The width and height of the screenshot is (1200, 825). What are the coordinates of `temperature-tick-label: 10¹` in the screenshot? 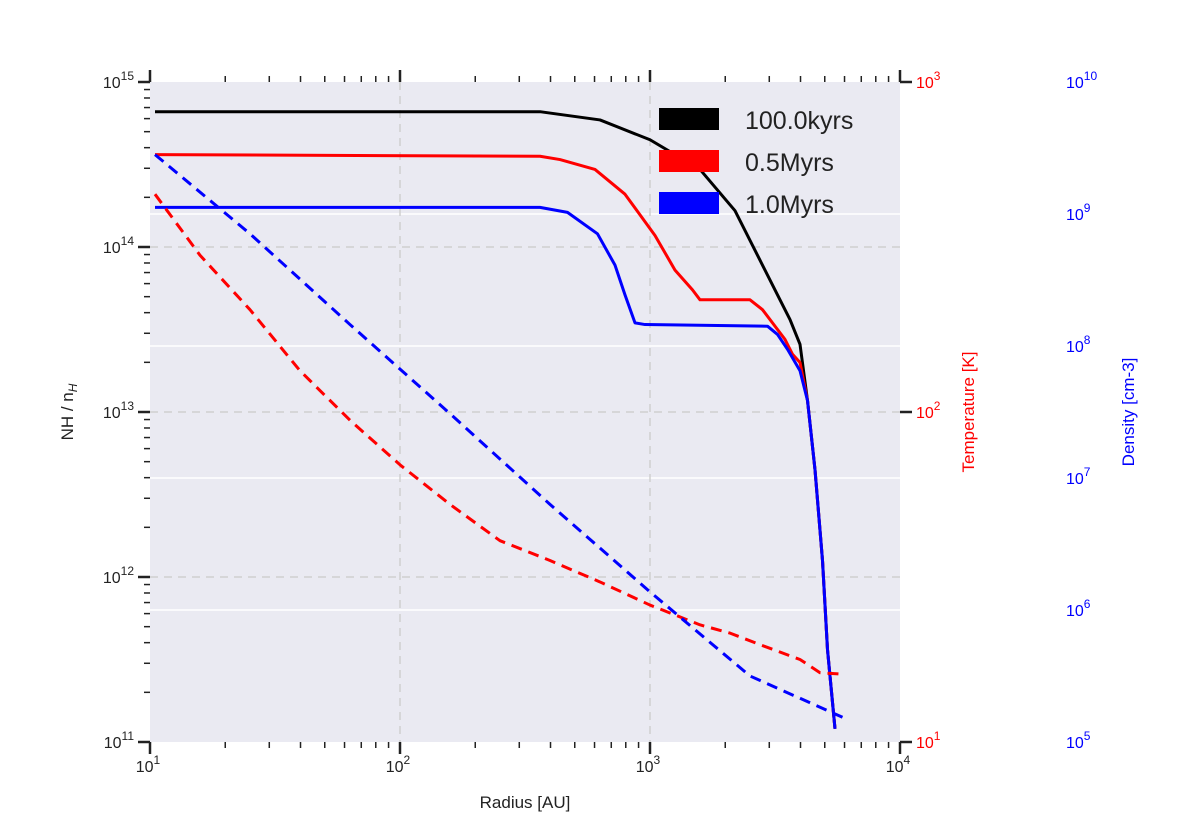 It's located at (928, 740).